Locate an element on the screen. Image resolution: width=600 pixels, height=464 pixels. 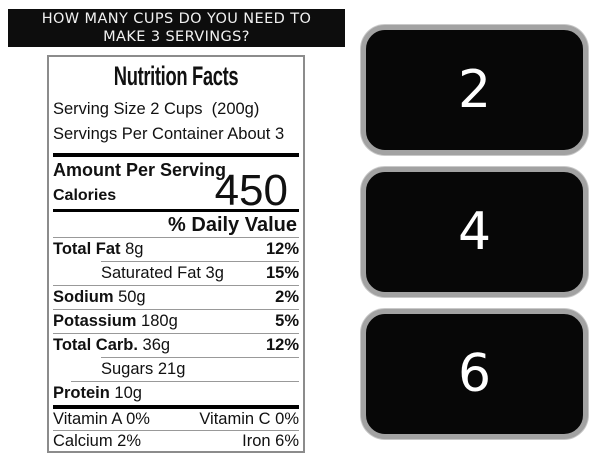
nutrient-amount: 8g is located at coordinates (132, 249).